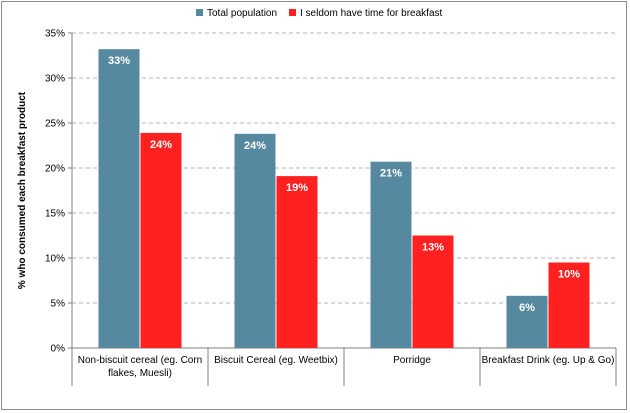  I want to click on data-label: 13%, so click(433, 248).